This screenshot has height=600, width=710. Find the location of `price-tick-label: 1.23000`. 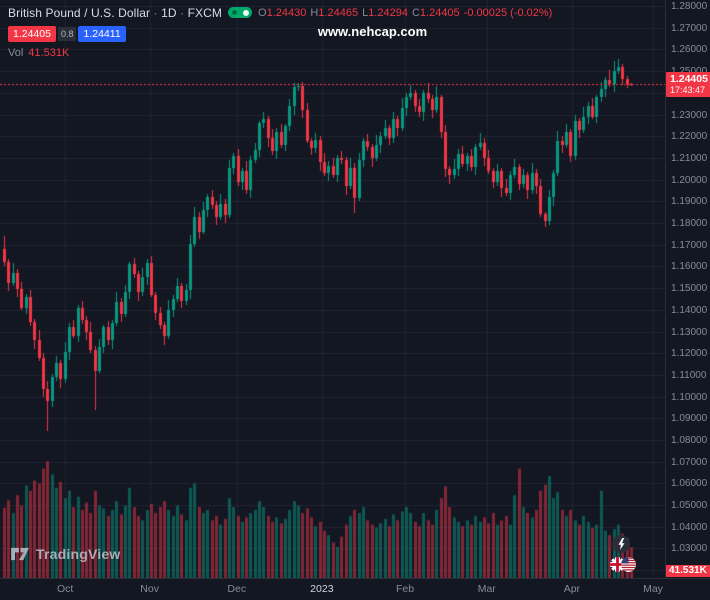

price-tick-label: 1.23000 is located at coordinates (689, 115).